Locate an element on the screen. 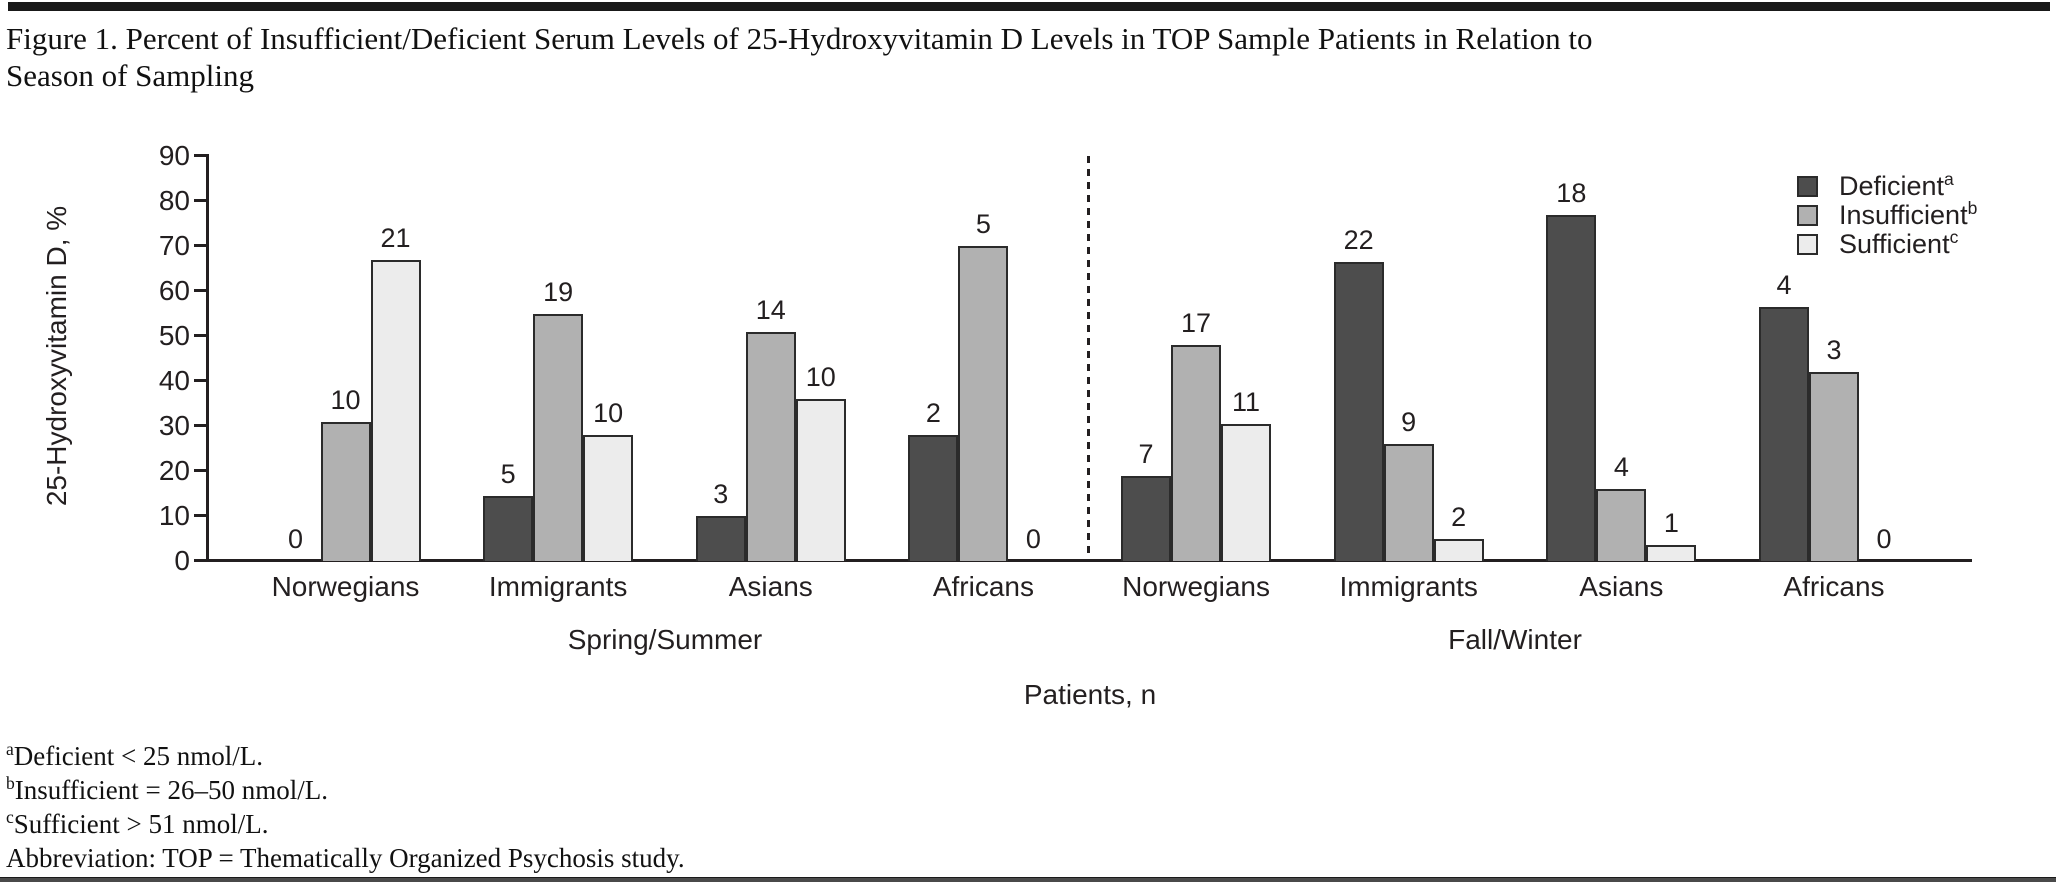  count-label-fall-winter-africans-insufficient: 3 is located at coordinates (1834, 350).